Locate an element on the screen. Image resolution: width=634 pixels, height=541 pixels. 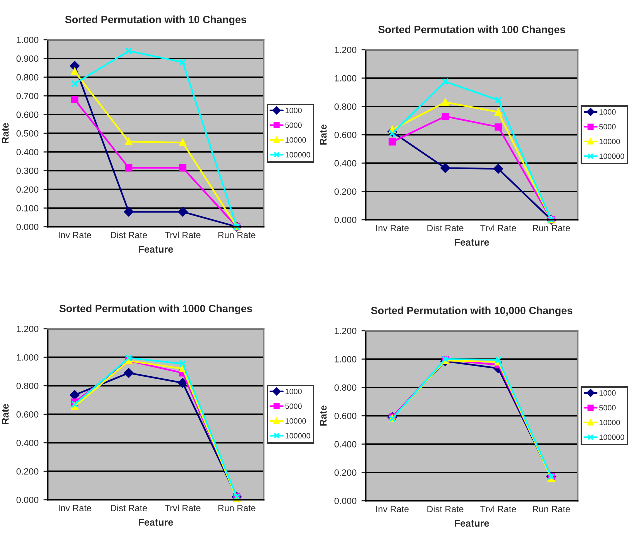
y-tick-label: 0.700 is located at coordinates (27, 96).